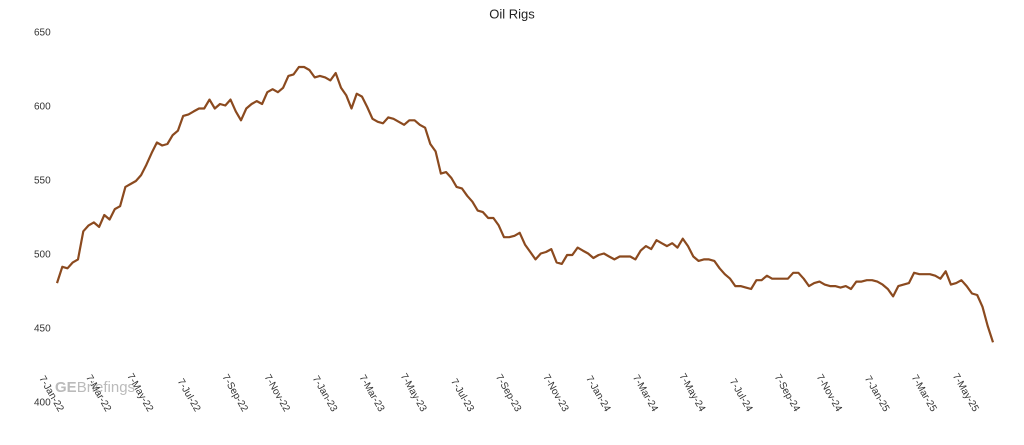 This screenshot has height=445, width=1024. Describe the element at coordinates (965, 393) in the screenshot. I see `x-tick-label: 7-May-25` at that location.